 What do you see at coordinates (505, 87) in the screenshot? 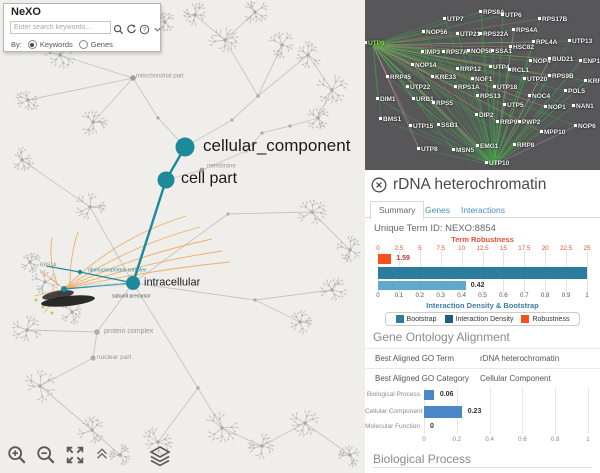
I see `gene-node-utp18: UTP18` at bounding box center [505, 87].